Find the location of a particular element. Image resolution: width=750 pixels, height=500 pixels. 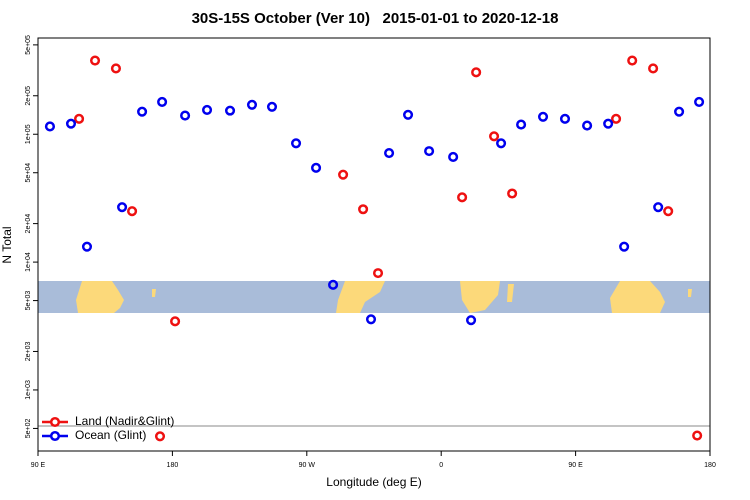

y-axis-label: N Total is located at coordinates (7, 244).